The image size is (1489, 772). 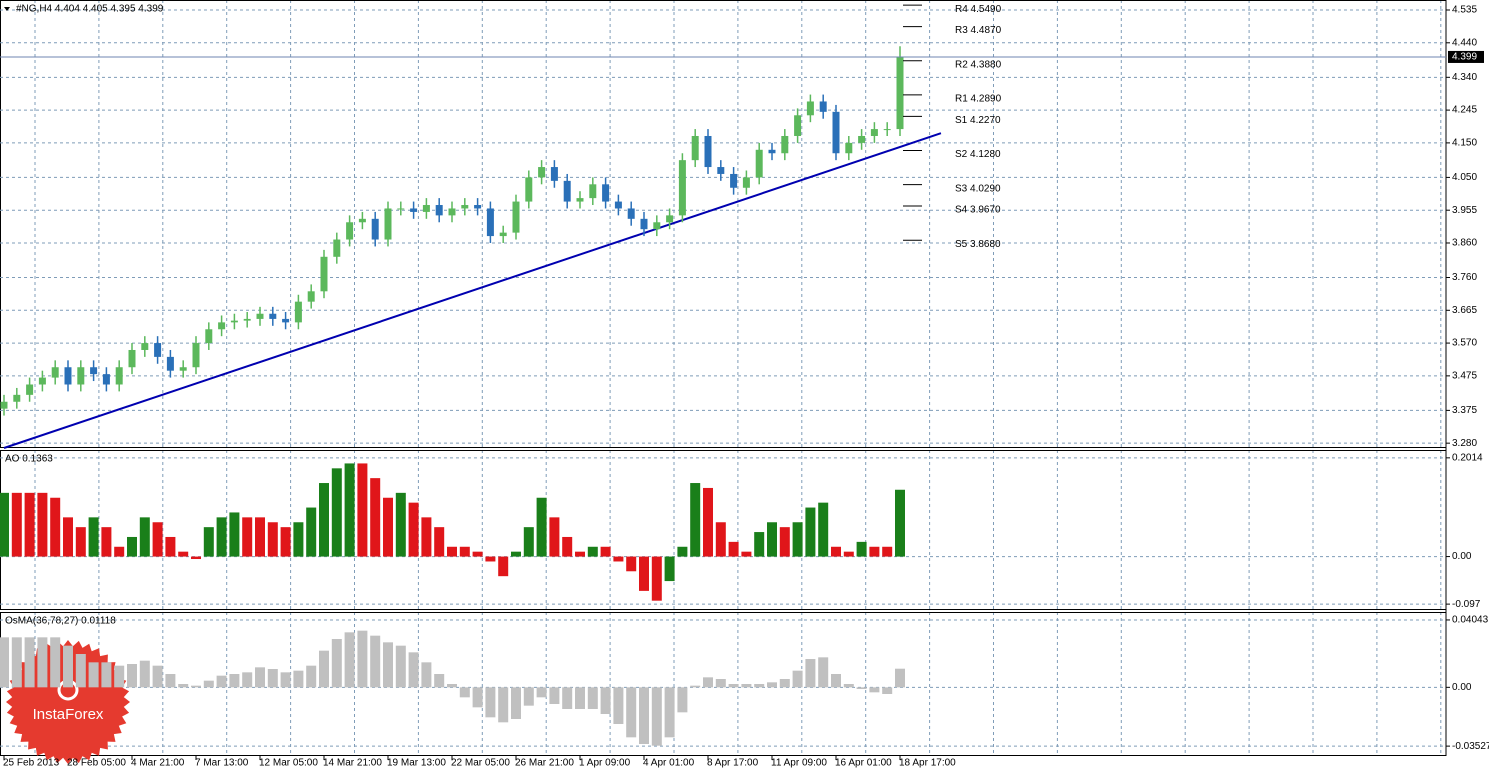 I want to click on y-tick-label: 4.050, so click(x=1464, y=177).